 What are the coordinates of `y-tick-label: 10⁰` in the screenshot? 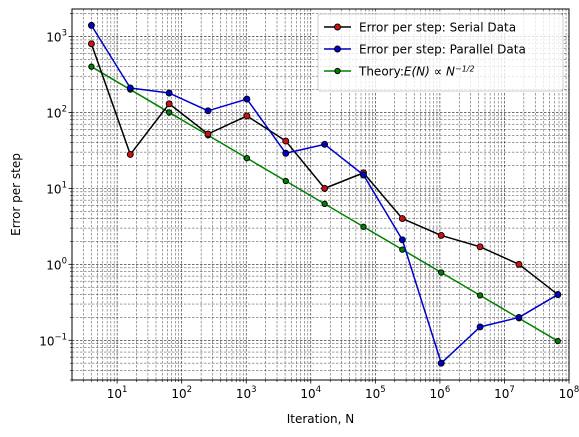 It's located at (56, 264).